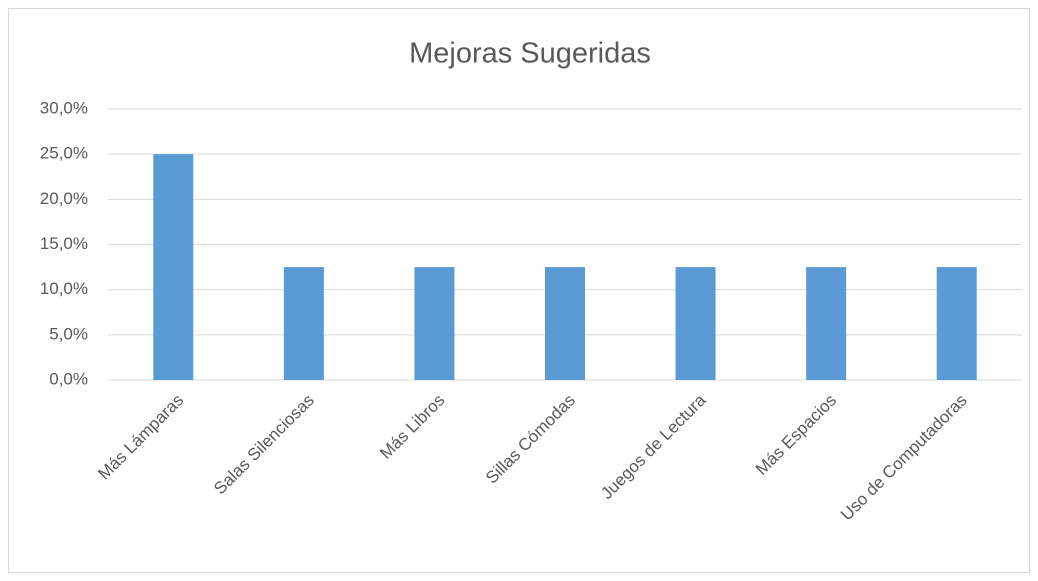  I want to click on y-tick-label: 20,0%, so click(64, 198).